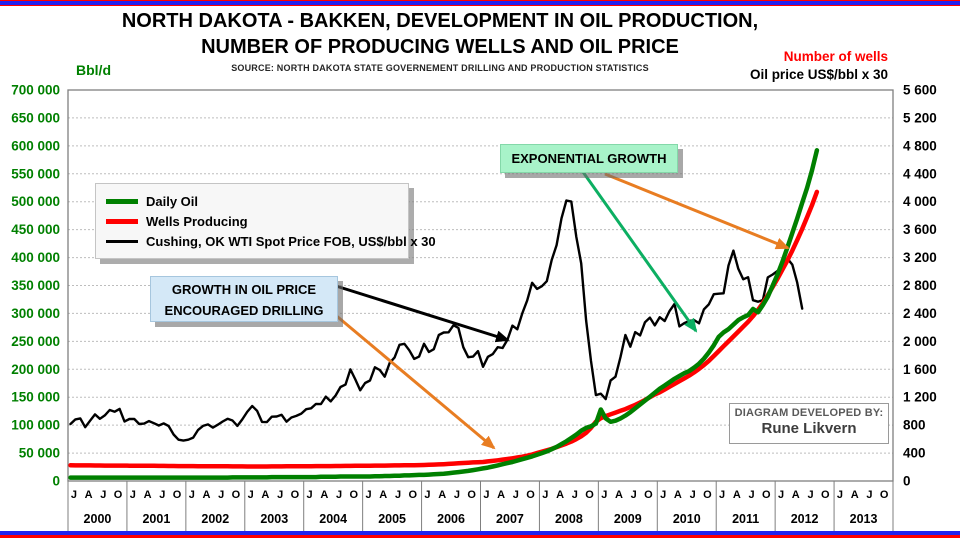 The width and height of the screenshot is (960, 540). What do you see at coordinates (422, 313) in the screenshot?
I see `arrow-price-growth-to-price-line` at bounding box center [422, 313].